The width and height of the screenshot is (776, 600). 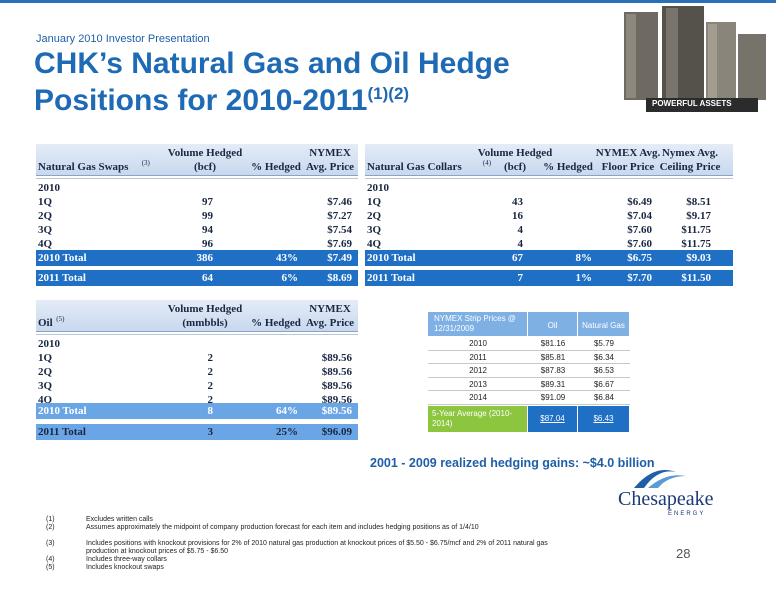 What do you see at coordinates (552, 324) in the screenshot?
I see `strip-header-cell: Oil` at bounding box center [552, 324].